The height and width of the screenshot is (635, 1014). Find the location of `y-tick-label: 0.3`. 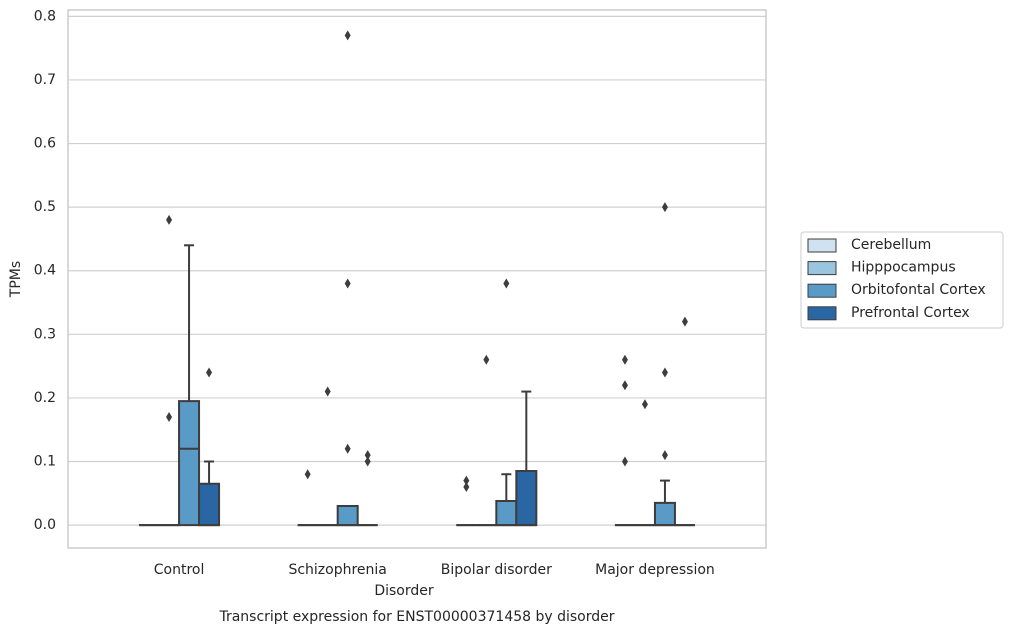

y-tick-label: 0.3 is located at coordinates (45, 334).